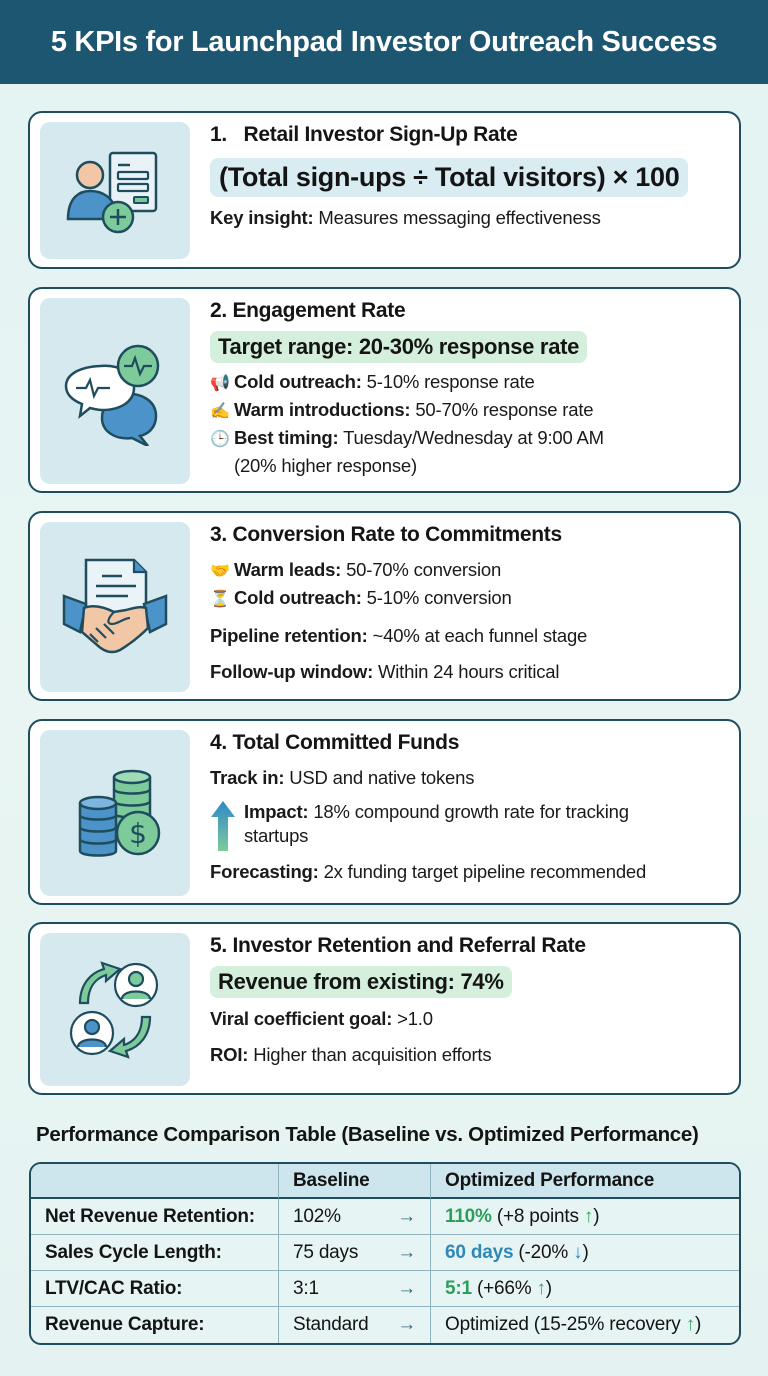 The height and width of the screenshot is (1376, 768). Describe the element at coordinates (342, 777) in the screenshot. I see `track-in-line: Track in: USD and native tokens` at that location.